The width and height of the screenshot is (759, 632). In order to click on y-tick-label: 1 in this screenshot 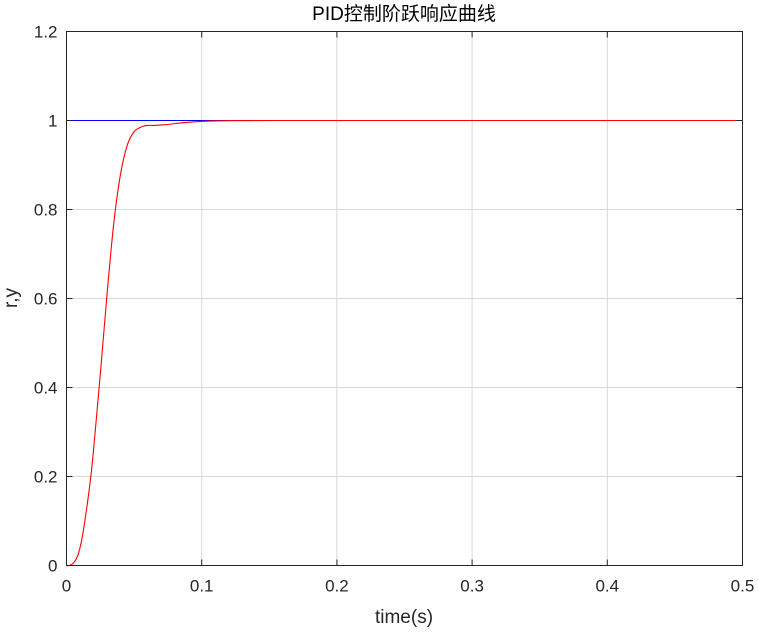, I will do `click(52, 121)`.